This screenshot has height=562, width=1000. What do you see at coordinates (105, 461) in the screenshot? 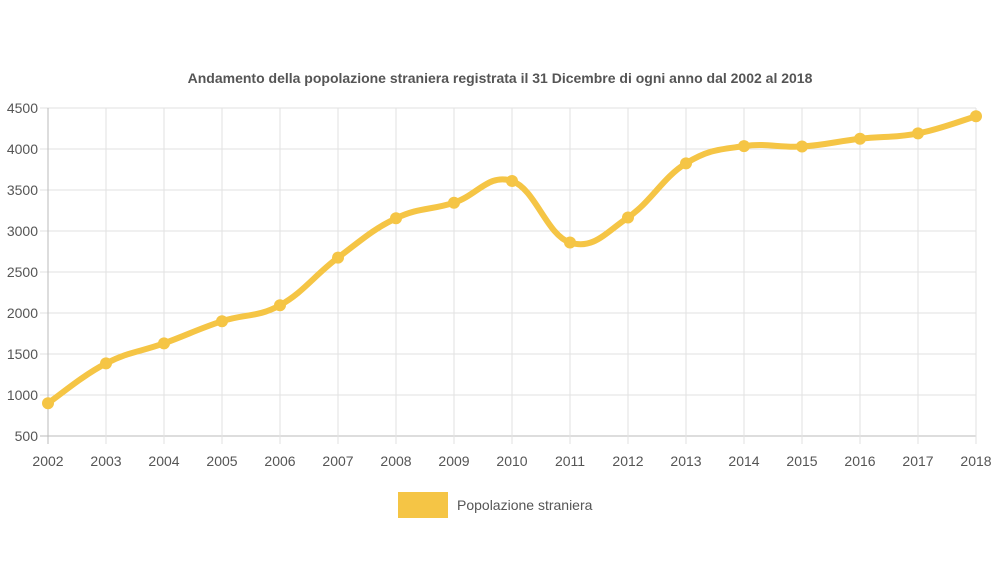
I see `x-tick-label: 2003` at bounding box center [105, 461].